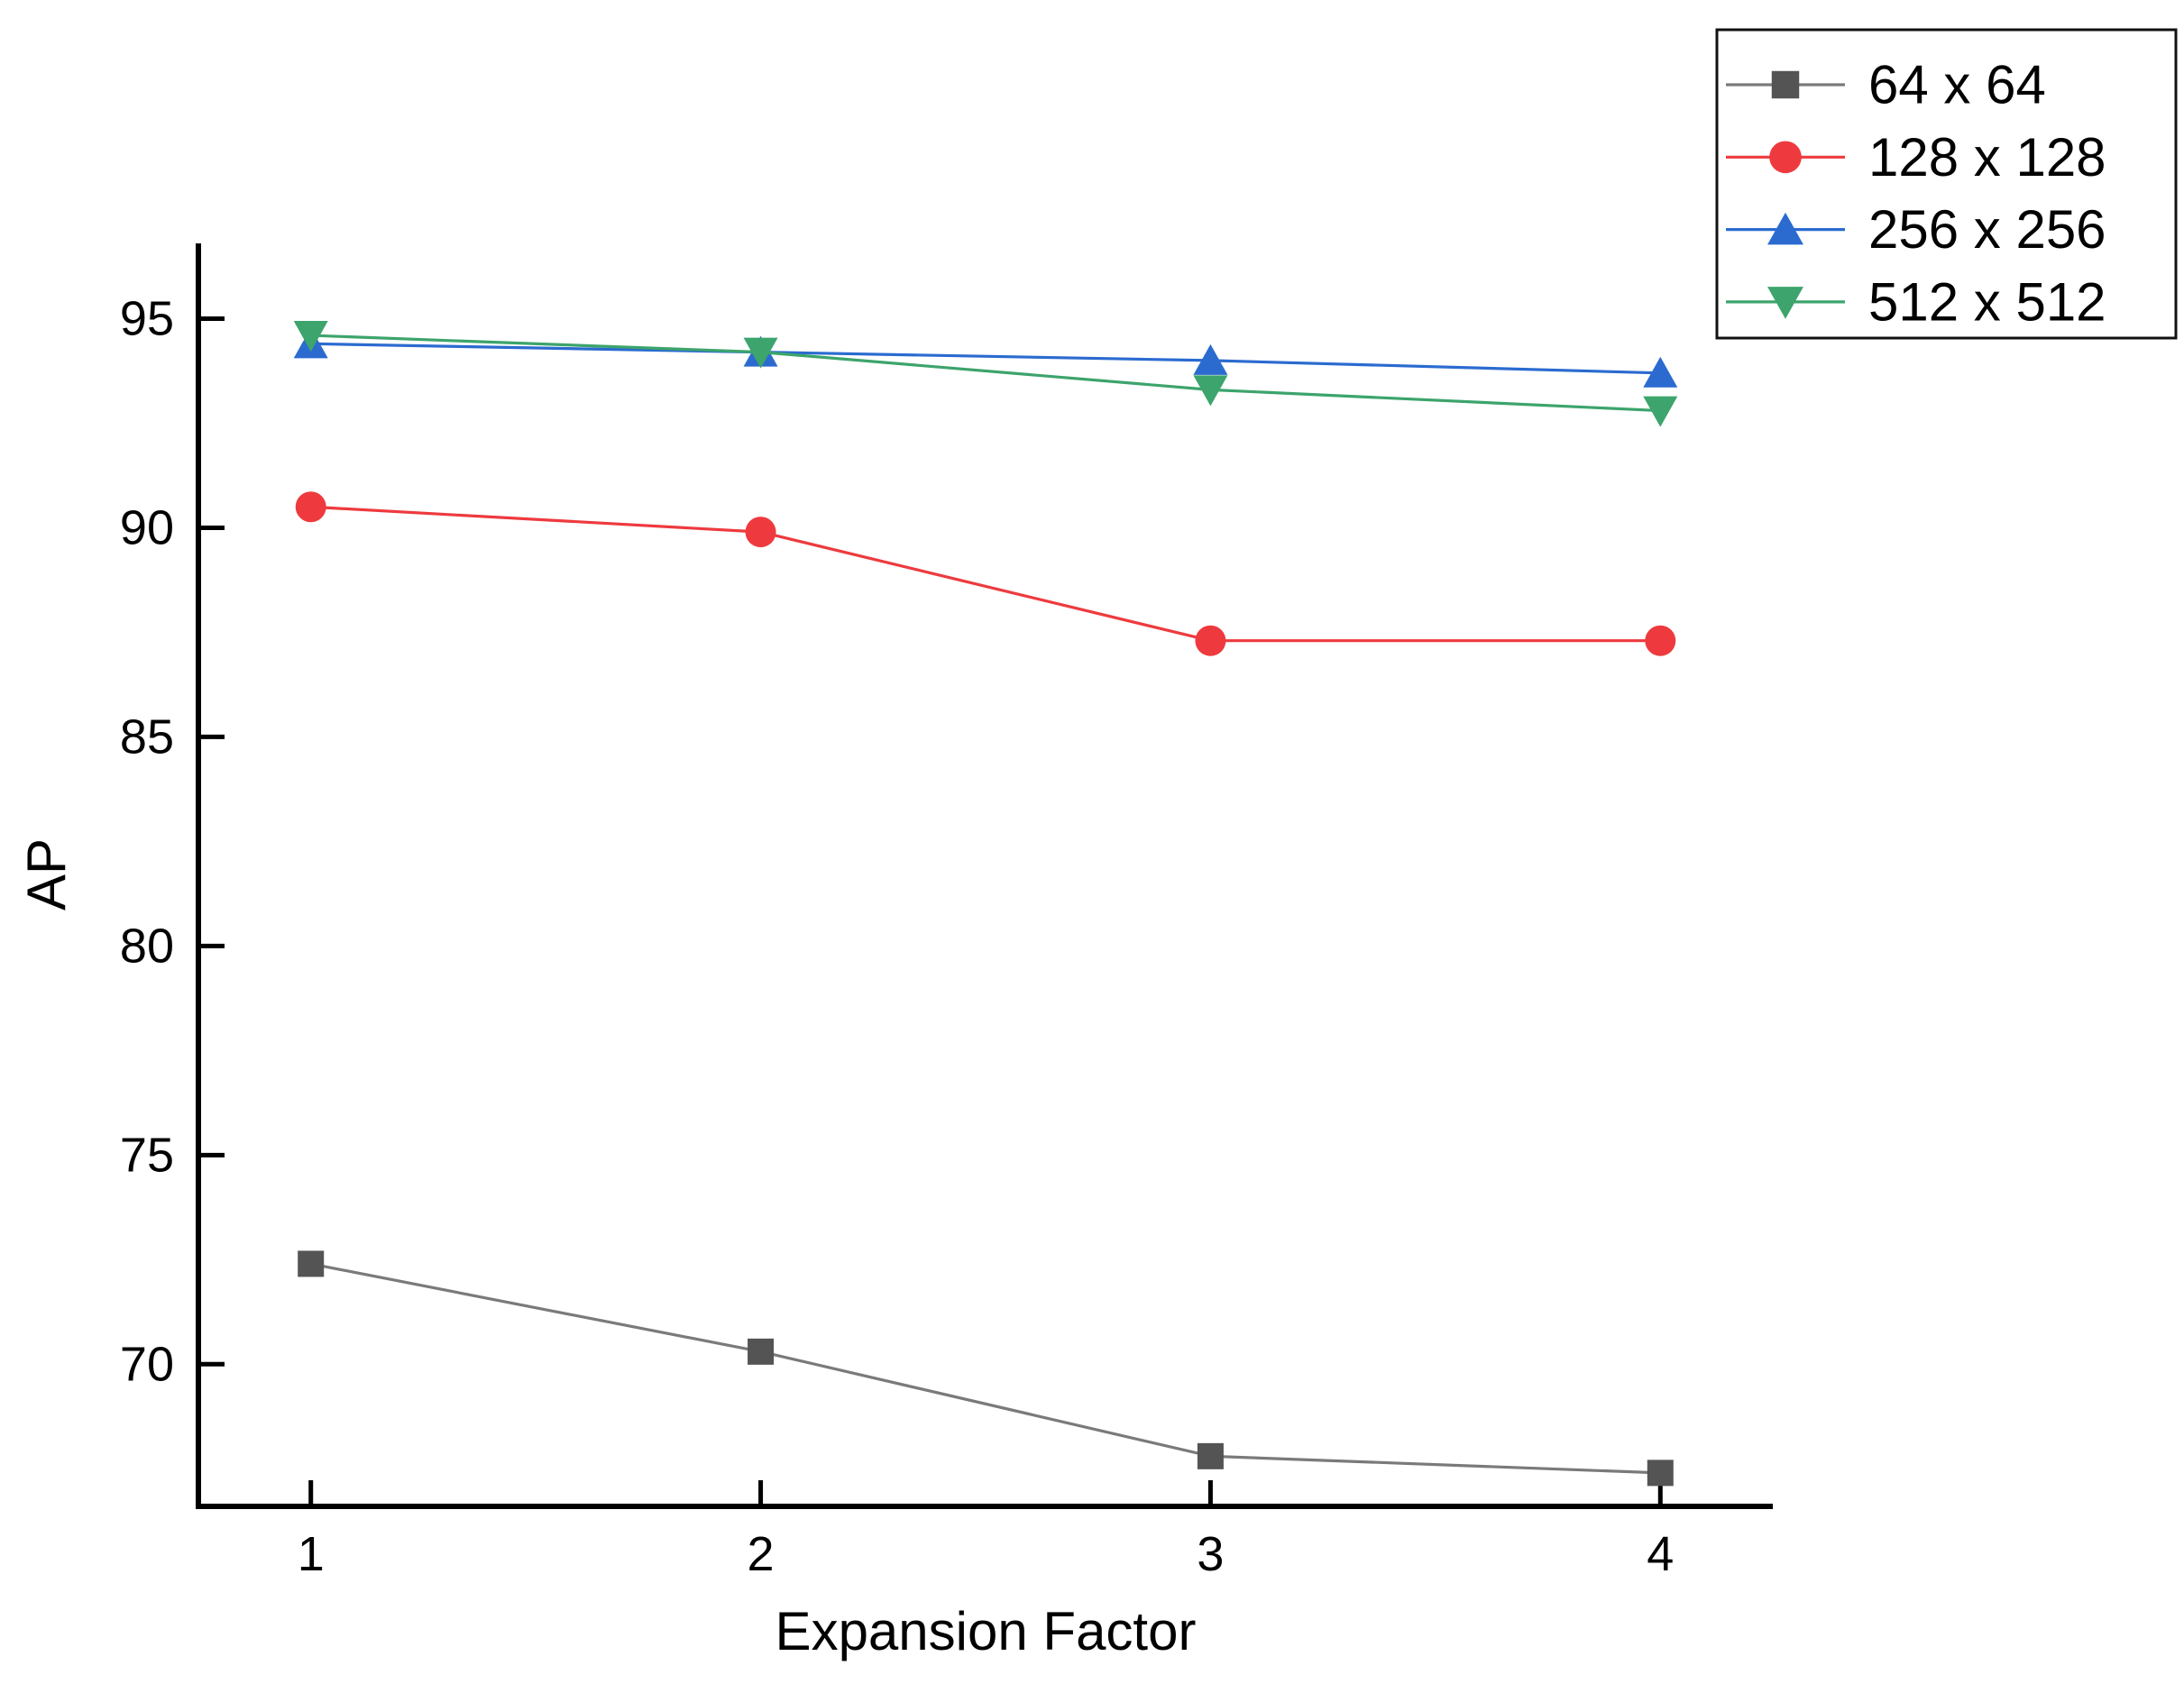  What do you see at coordinates (1660, 1554) in the screenshot?
I see `x-tick-label: 4` at bounding box center [1660, 1554].